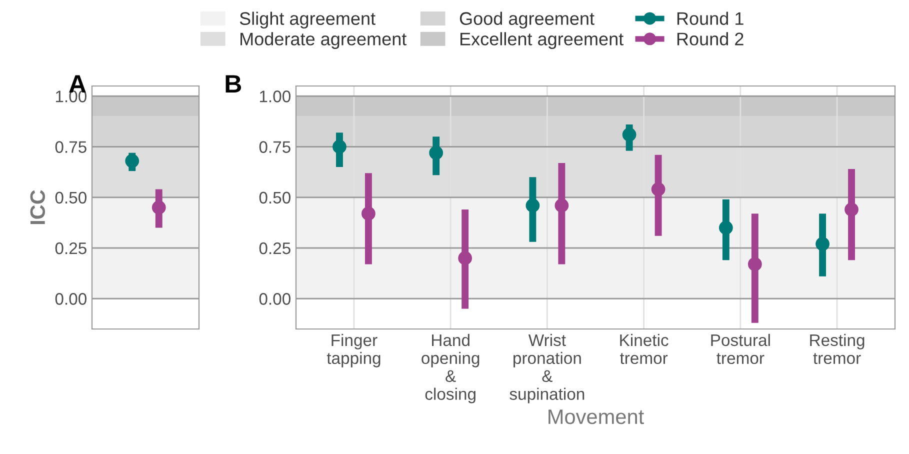  What do you see at coordinates (323, 40) in the screenshot?
I see `legend-label: Moderate agreement` at bounding box center [323, 40].